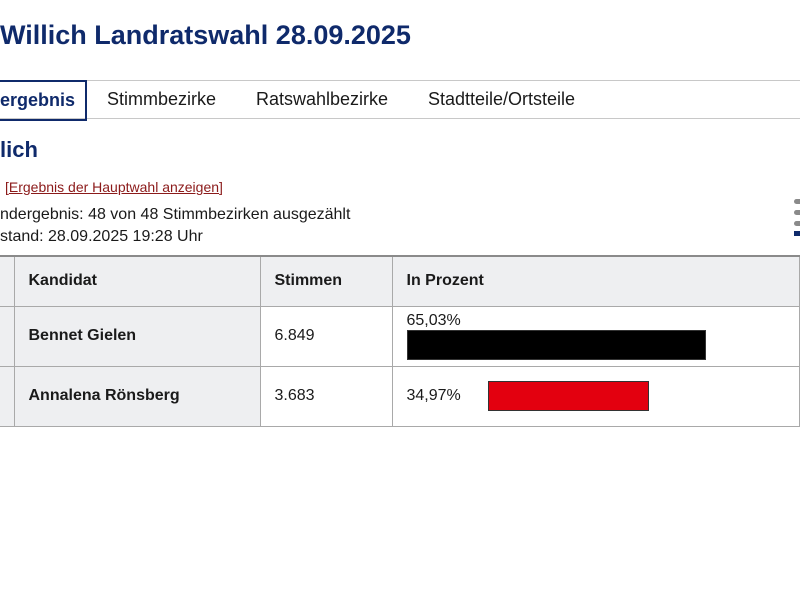 The width and height of the screenshot is (800, 600). I want to click on table-header: Kandidat Stimmen In Prozent, so click(400, 281).